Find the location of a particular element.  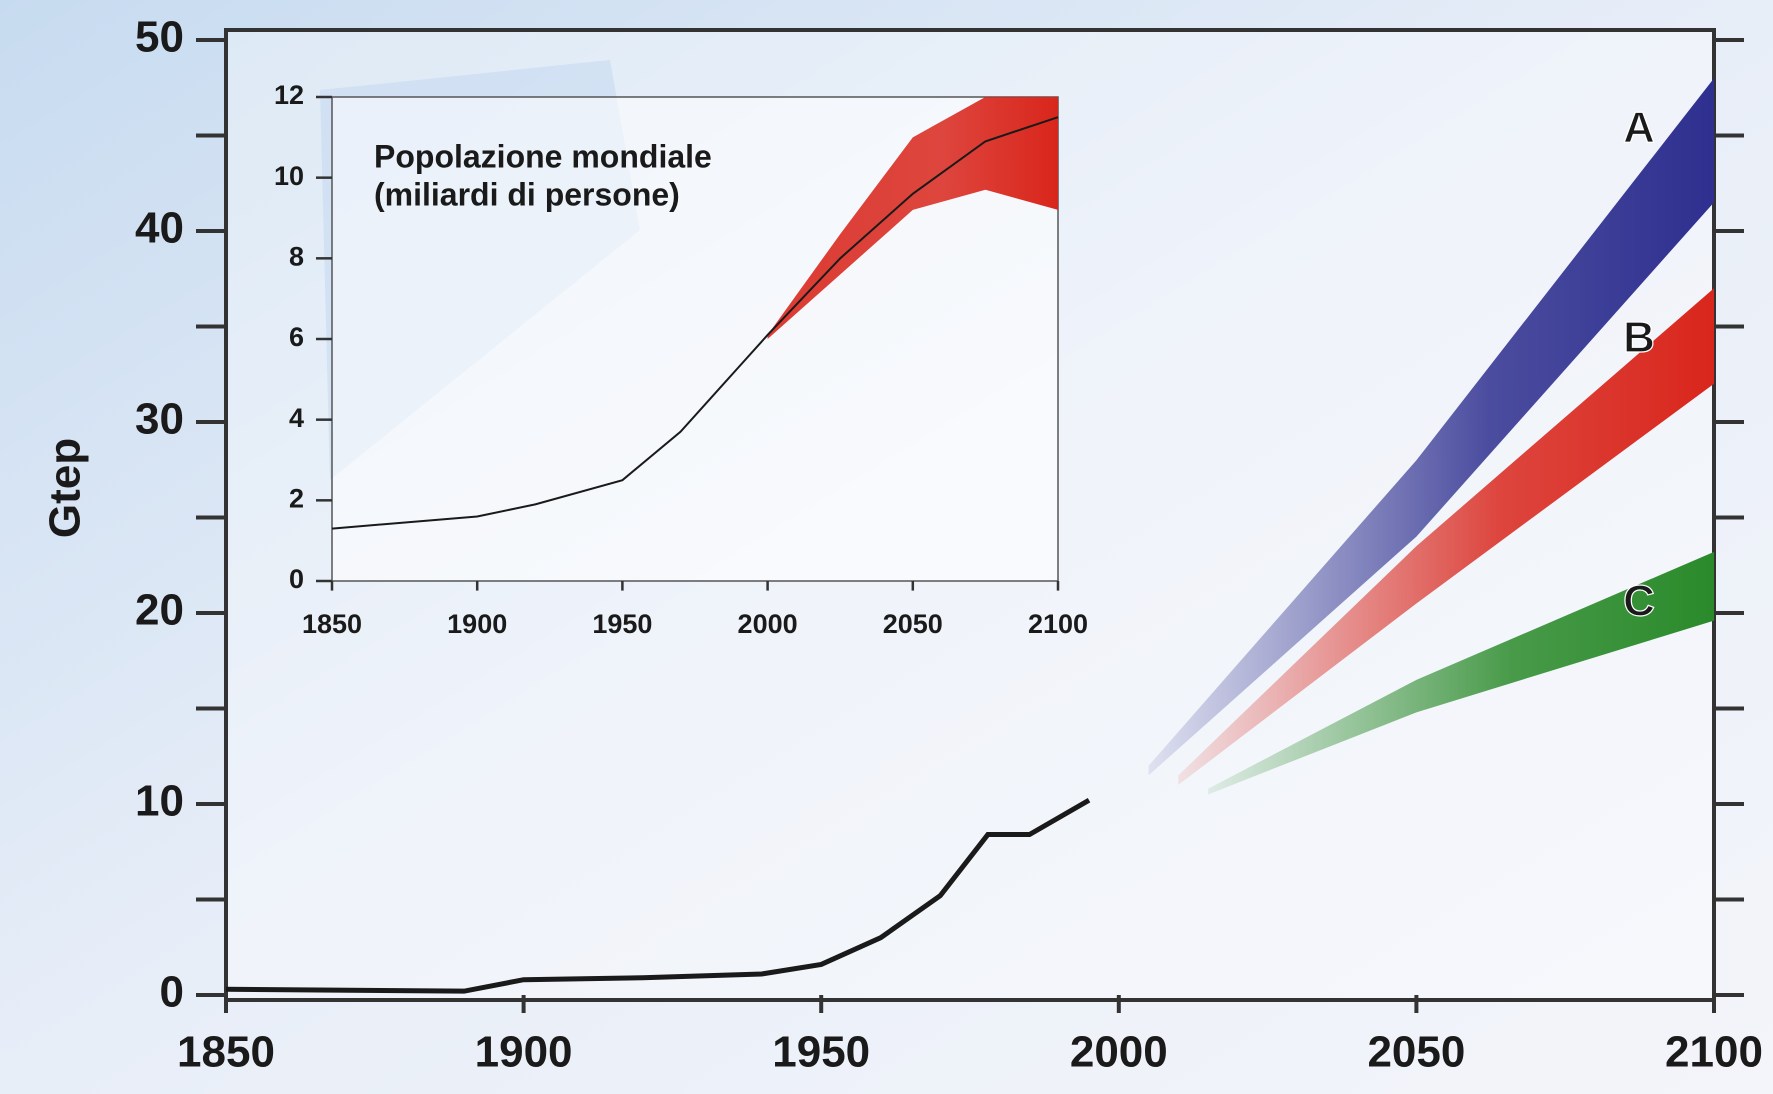

y-axis-label: Gtep is located at coordinates (65, 488).